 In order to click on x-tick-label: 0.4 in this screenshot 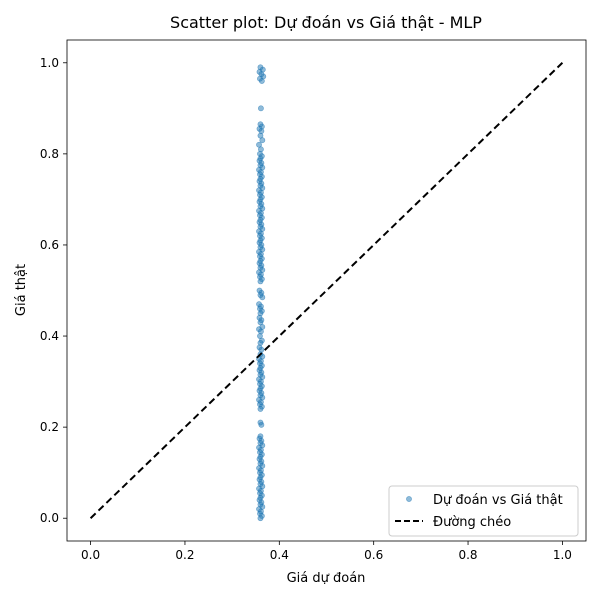, I will do `click(279, 555)`.